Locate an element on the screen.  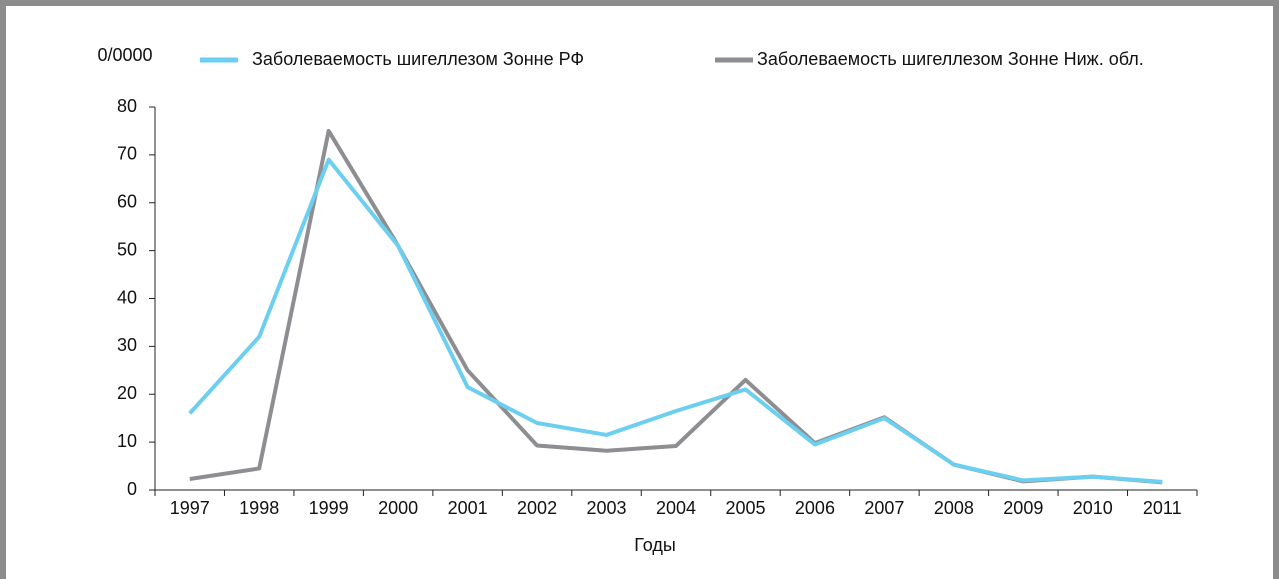
x-tick-label: 2008 is located at coordinates (954, 508).